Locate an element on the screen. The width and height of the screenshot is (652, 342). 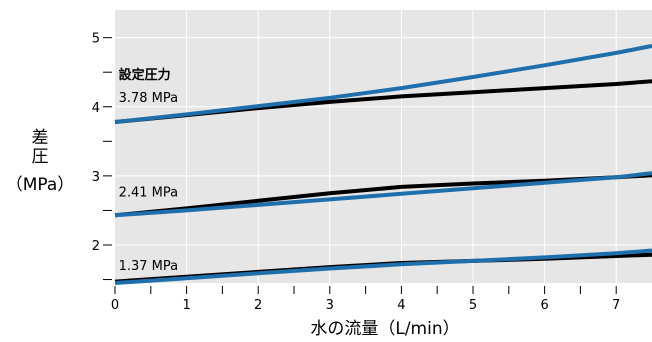
x-tick-label: 6 is located at coordinates (544, 305).